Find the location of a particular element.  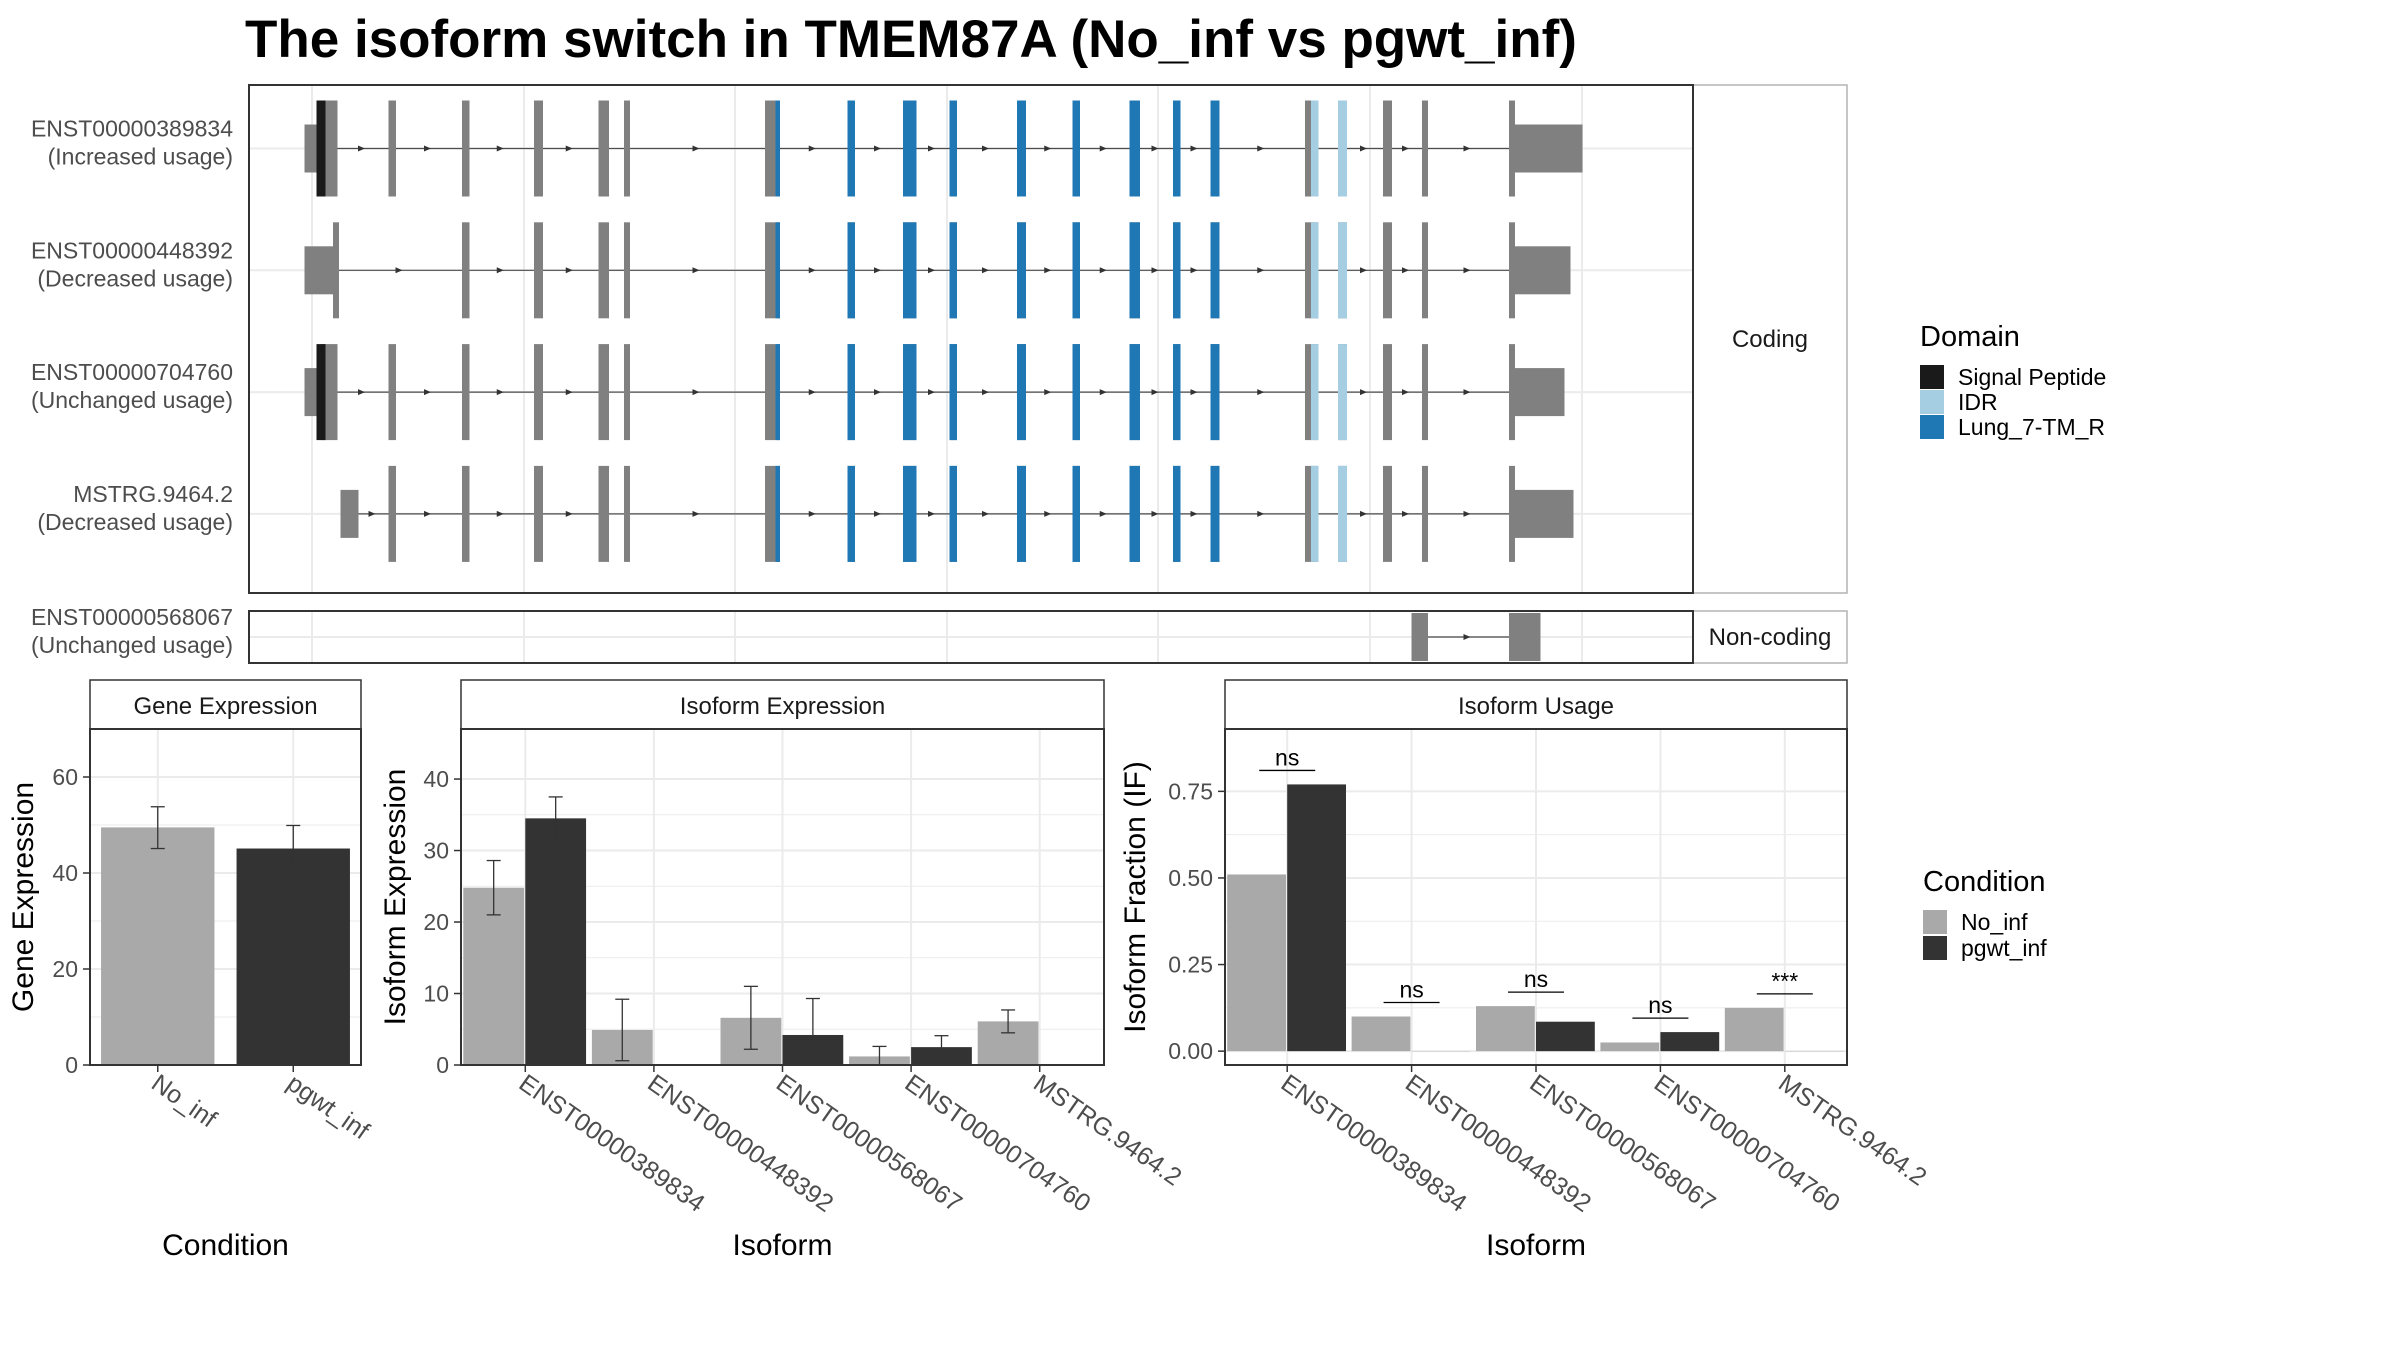

chart-title: Gene Expression is located at coordinates (225, 706).